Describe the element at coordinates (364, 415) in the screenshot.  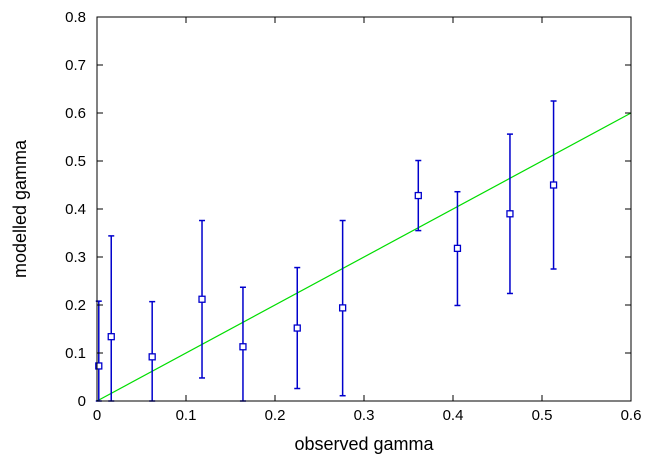
I see `x-tick-label: 0.3` at that location.